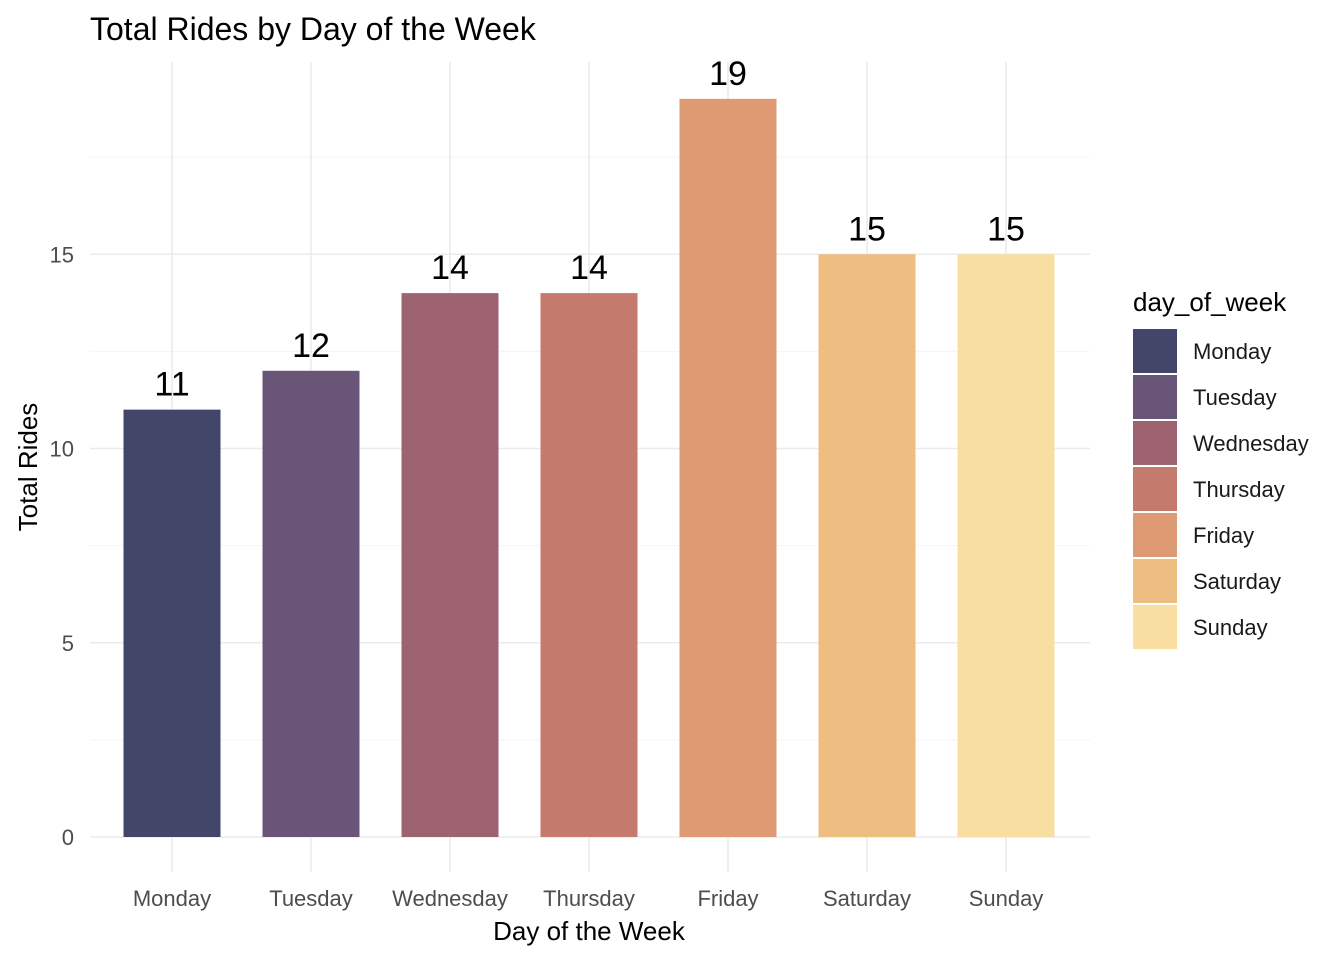 The height and width of the screenshot is (965, 1344). I want to click on y-axis-ticks: 0 5 10 15, so click(62, 546).